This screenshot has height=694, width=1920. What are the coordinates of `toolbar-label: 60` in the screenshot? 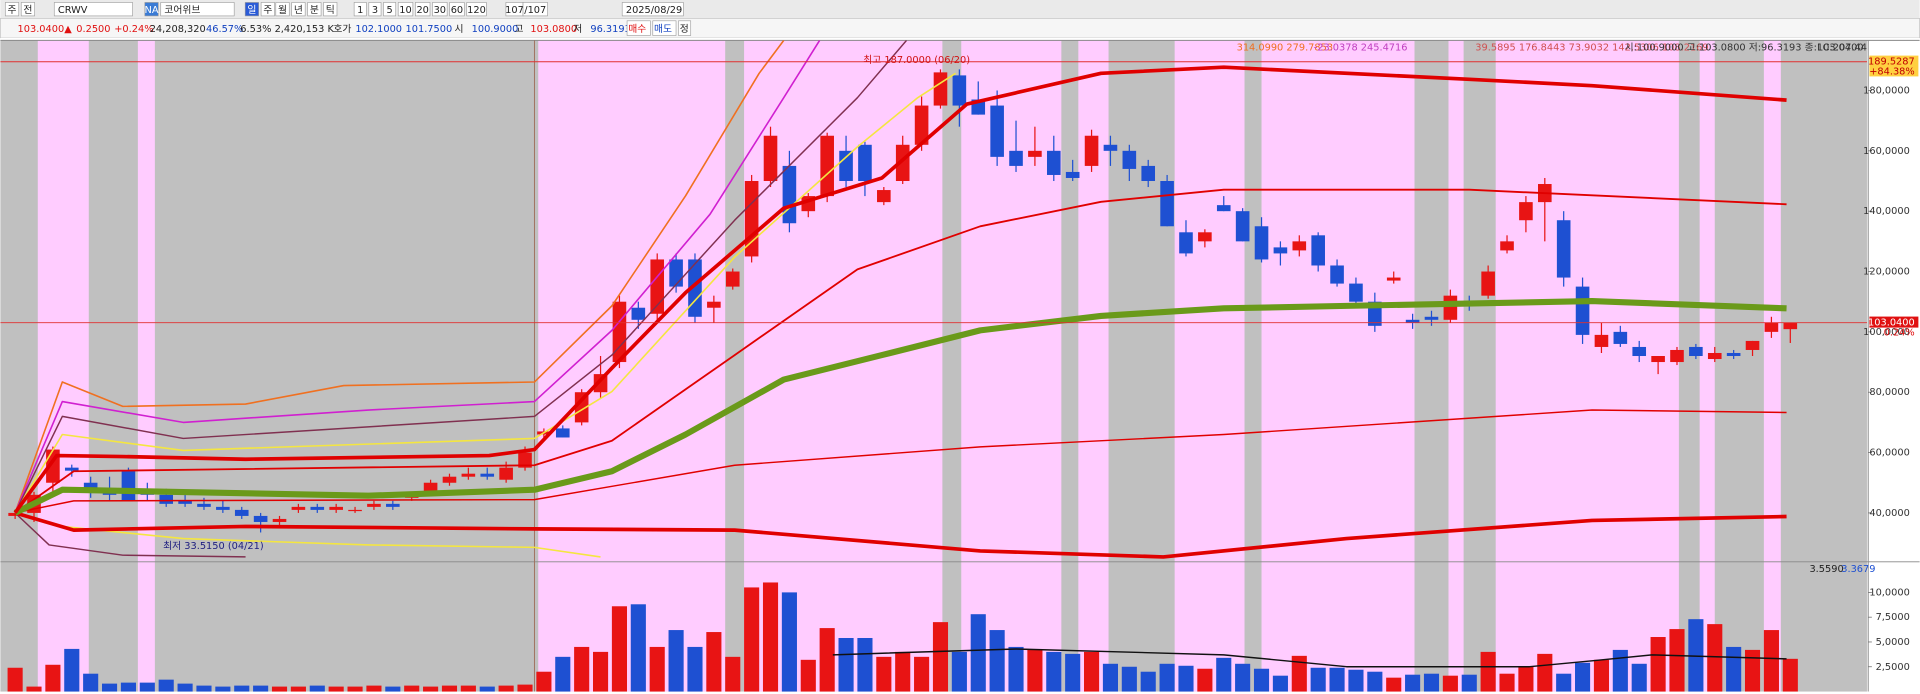 It's located at (457, 10).